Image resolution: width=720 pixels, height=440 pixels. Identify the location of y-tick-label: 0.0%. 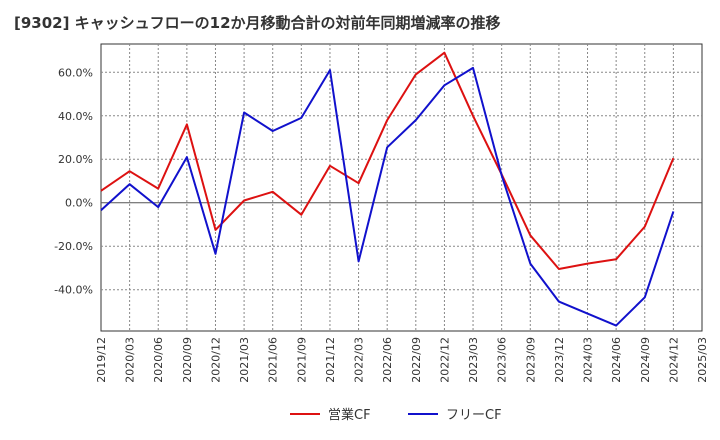
(79, 203).